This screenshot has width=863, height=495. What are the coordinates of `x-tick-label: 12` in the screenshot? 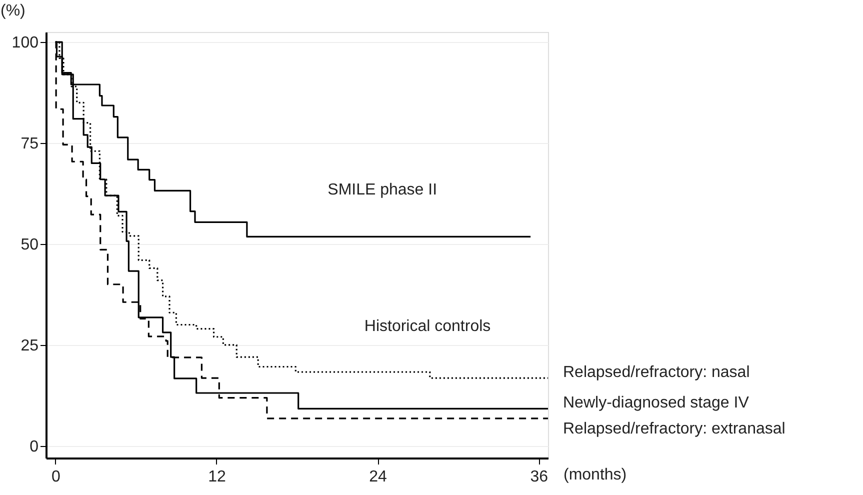 It's located at (217, 477).